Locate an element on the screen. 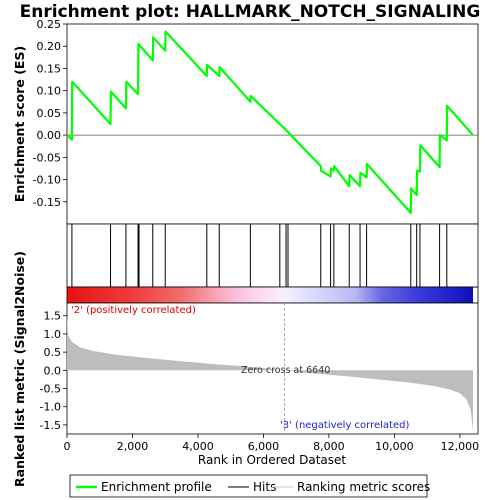 Image resolution: width=500 pixels, height=500 pixels. x-axis-ticks: 0 2,000 4,000 6,000 8,000 10,000 12,000 is located at coordinates (272, 443).